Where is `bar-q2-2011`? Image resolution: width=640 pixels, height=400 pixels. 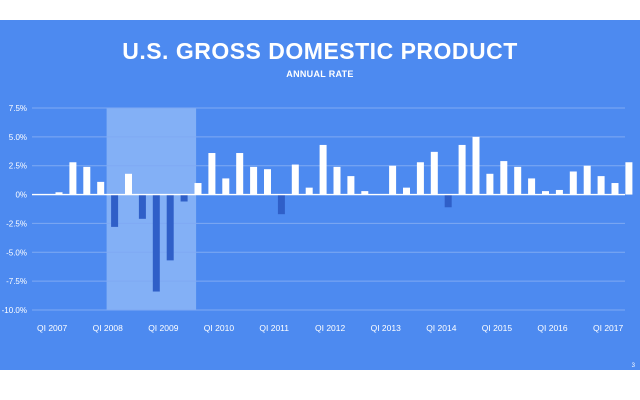 bar-q2-2011 is located at coordinates (295, 179).